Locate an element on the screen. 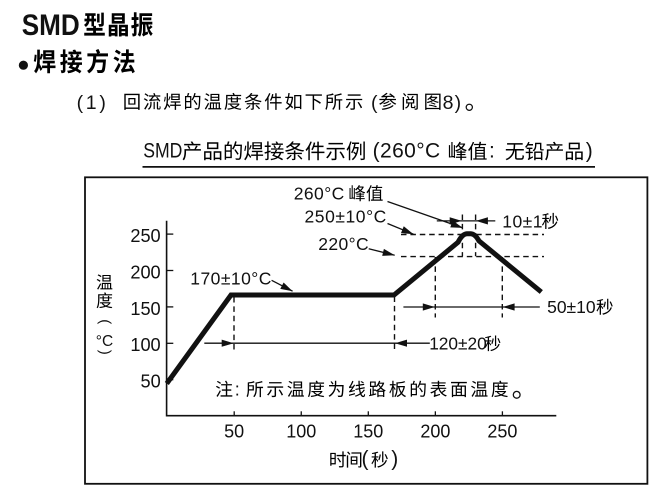  svg-text: 120±20 is located at coordinates (458, 344).